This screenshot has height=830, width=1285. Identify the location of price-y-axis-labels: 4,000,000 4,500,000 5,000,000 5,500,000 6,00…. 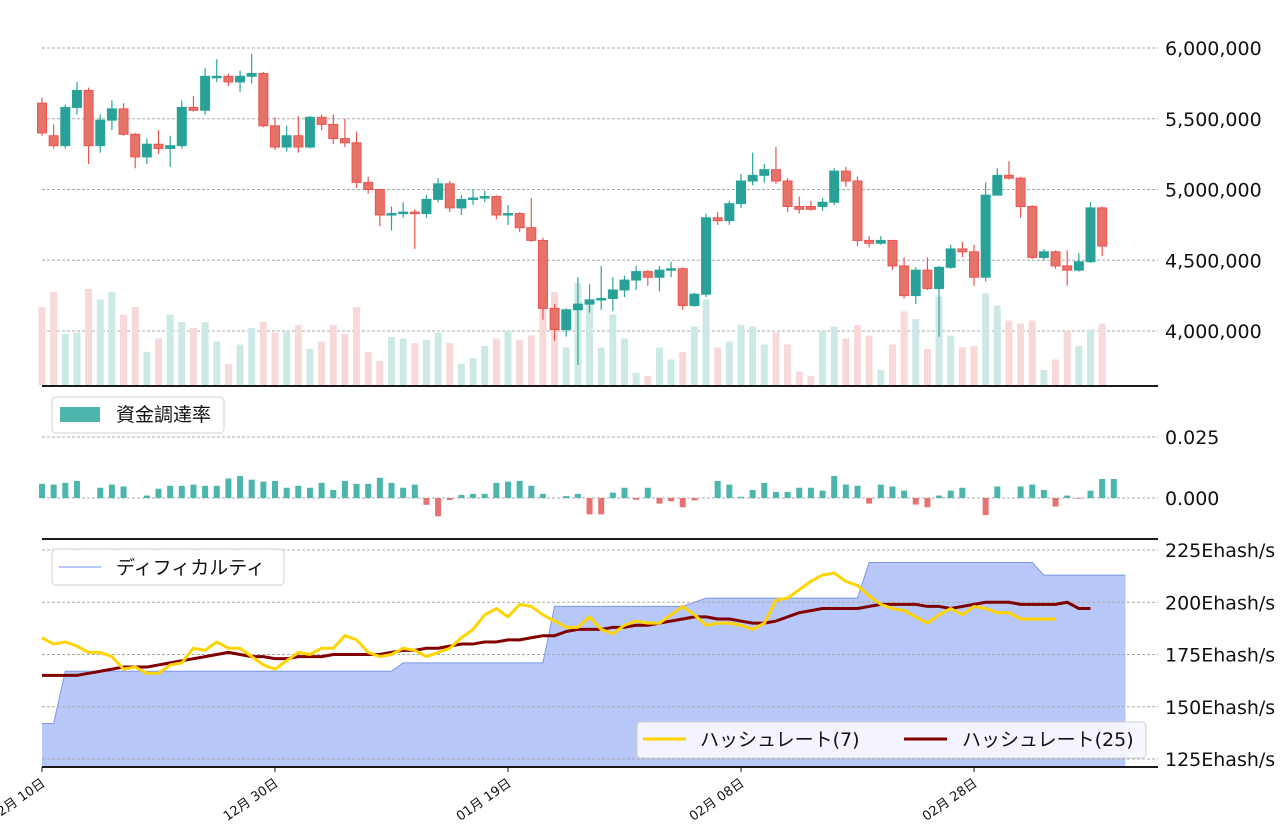
(1213, 190).